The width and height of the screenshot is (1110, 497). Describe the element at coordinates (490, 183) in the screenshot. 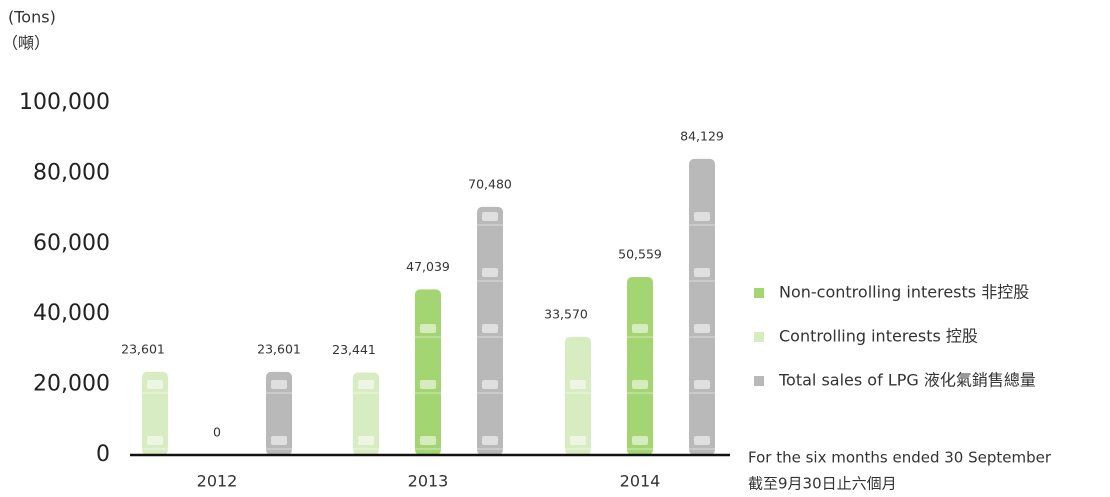

I see `value-label: 70,480` at that location.